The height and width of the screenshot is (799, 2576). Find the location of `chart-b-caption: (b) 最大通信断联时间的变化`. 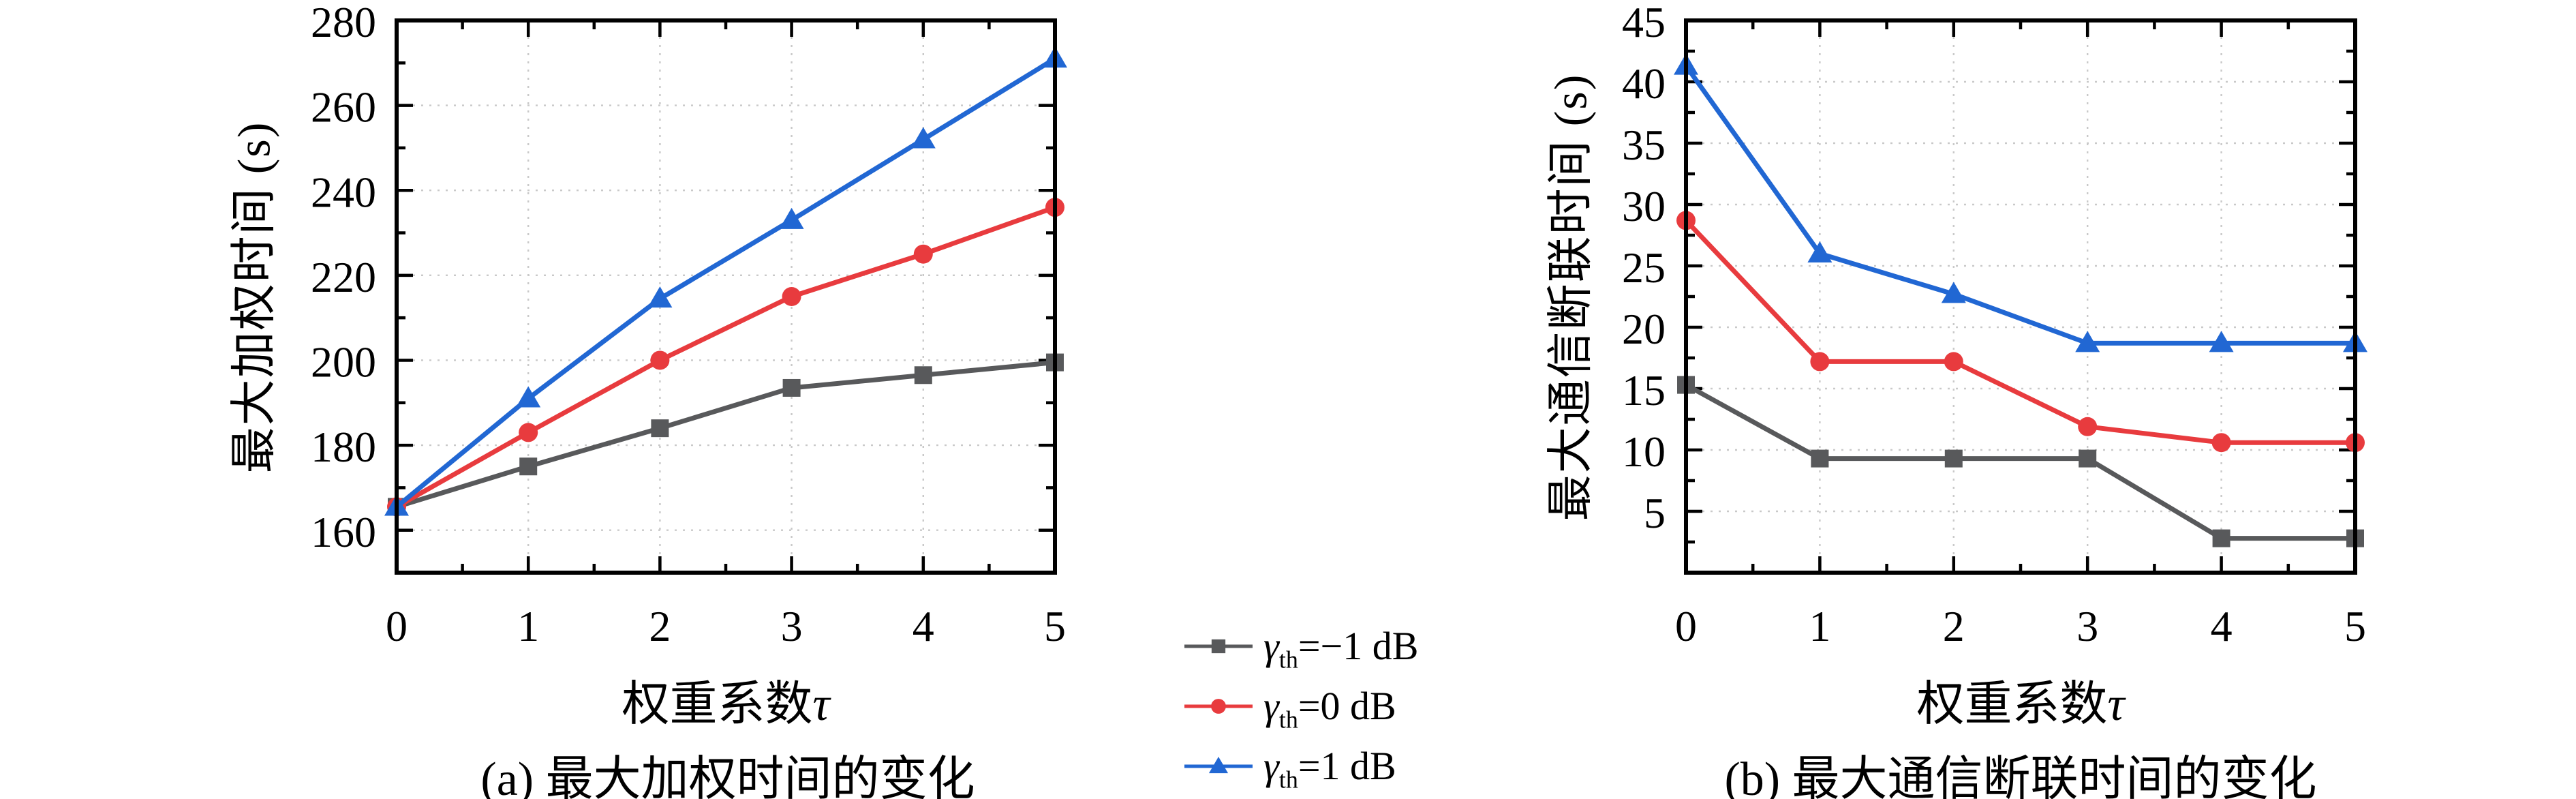

chart-b-caption: (b) 最大通信断联时间的变化 is located at coordinates (2021, 776).